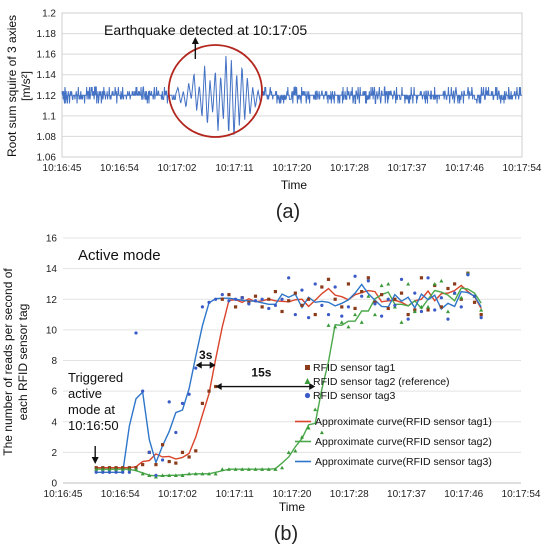 This screenshot has width=547, height=550. Describe the element at coordinates (307, 367) in the screenshot. I see `legend-marker-tag1` at that location.